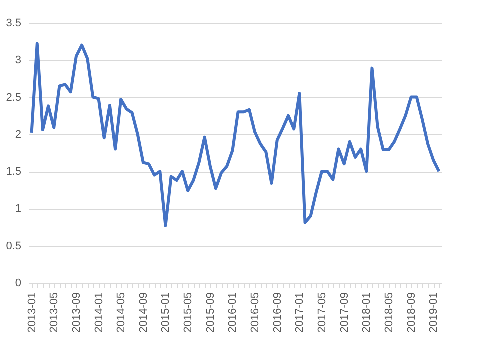 The height and width of the screenshot is (345, 481). I want to click on x-tick-label: 2019-01, so click(434, 312).